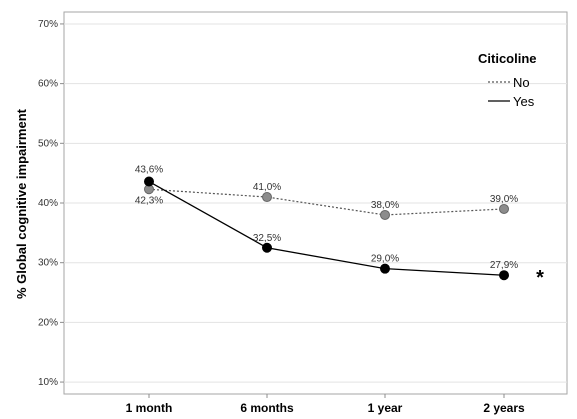  I want to click on legend: Citicoline No Yes, so click(507, 80).